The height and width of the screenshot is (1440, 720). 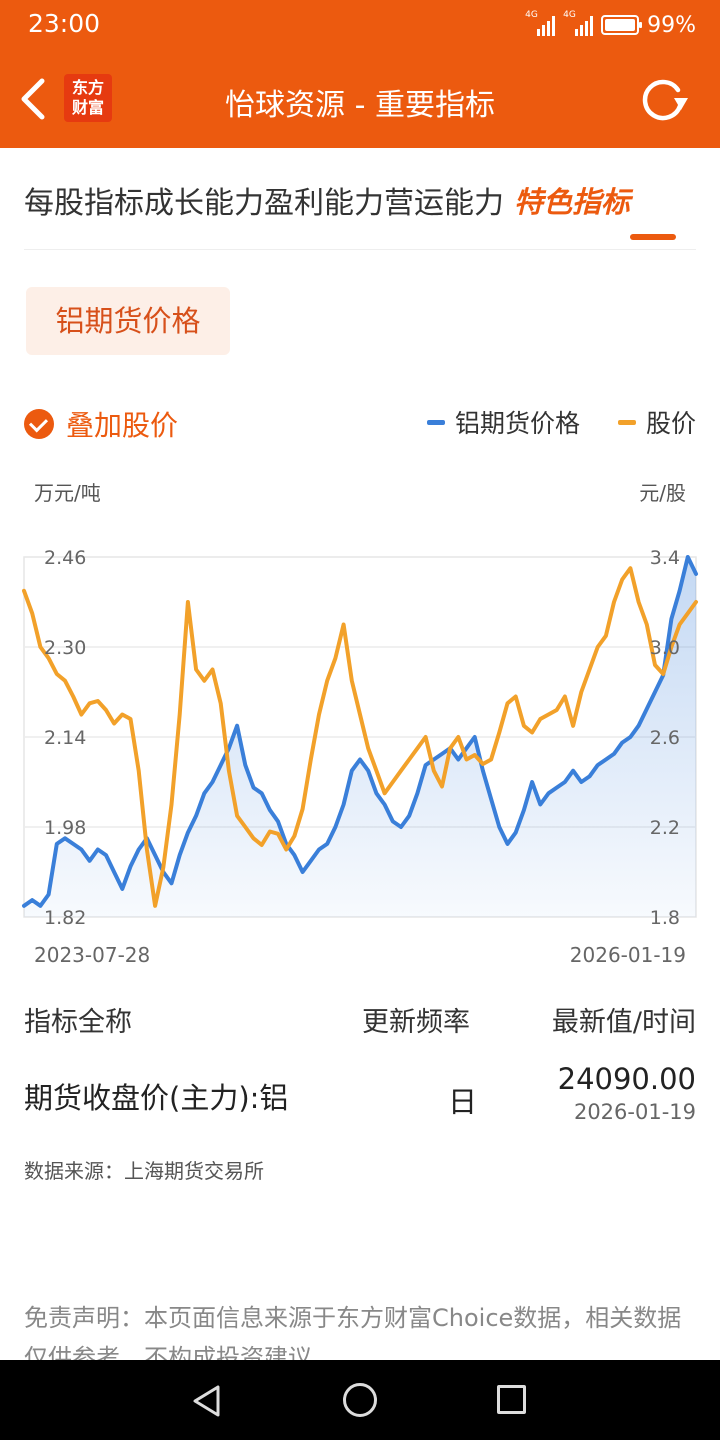 I want to click on page-title: 怡球资源 - 重要指标, so click(x=360, y=105).